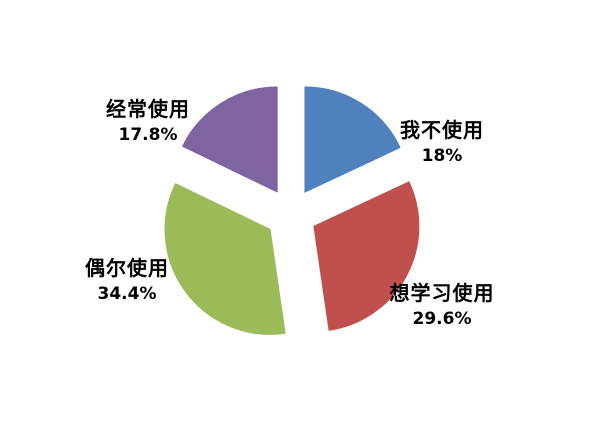 The width and height of the screenshot is (600, 440). What do you see at coordinates (442, 130) in the screenshot?
I see `slice-category-label: 我不使用` at bounding box center [442, 130].